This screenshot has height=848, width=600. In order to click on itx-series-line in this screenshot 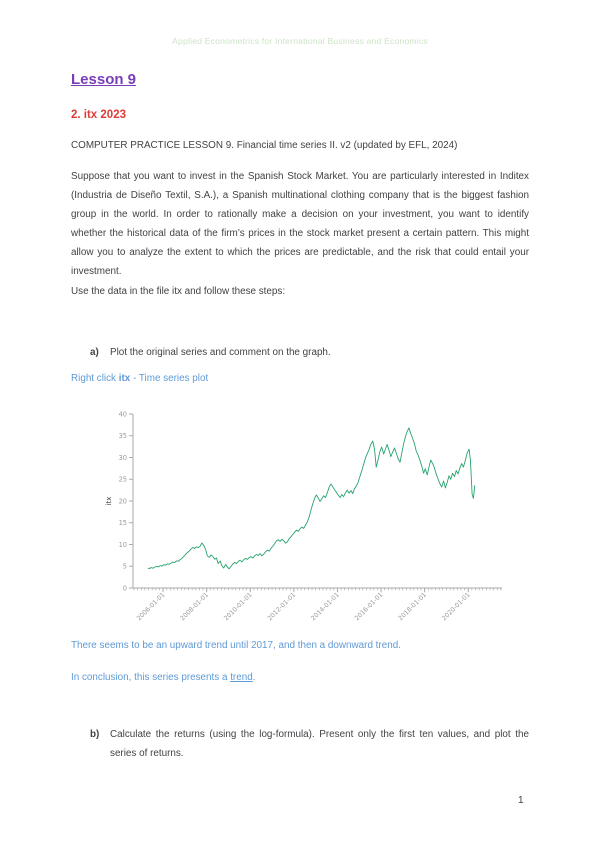, I will do `click(311, 498)`.